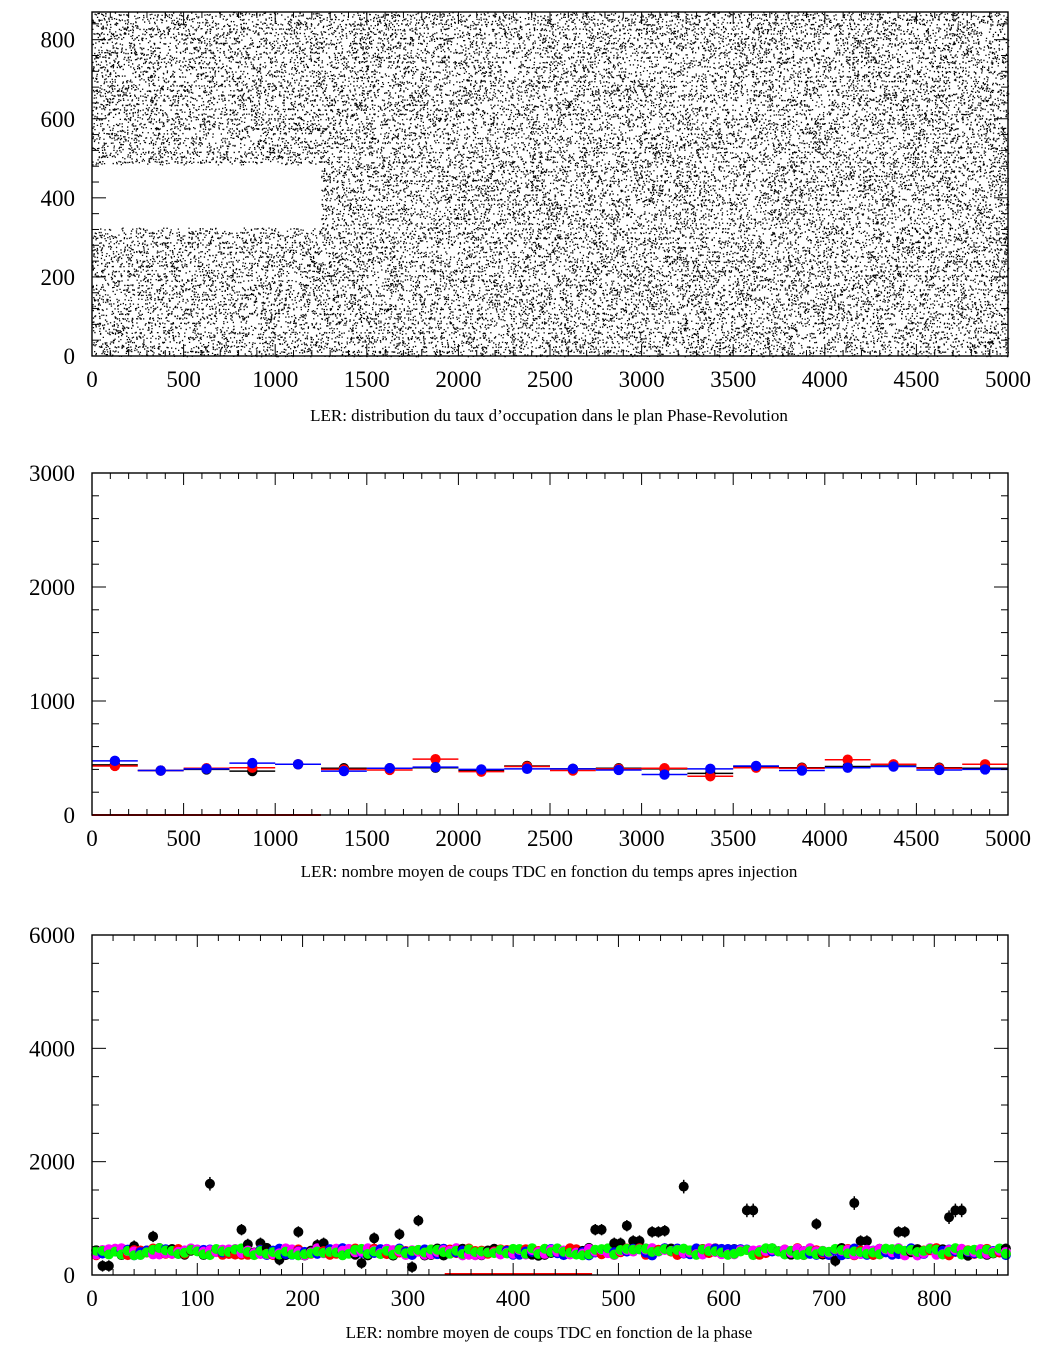 This screenshot has height=1352, width=1045. What do you see at coordinates (197, 1298) in the screenshot?
I see `x-tick-label: 100` at bounding box center [197, 1298].